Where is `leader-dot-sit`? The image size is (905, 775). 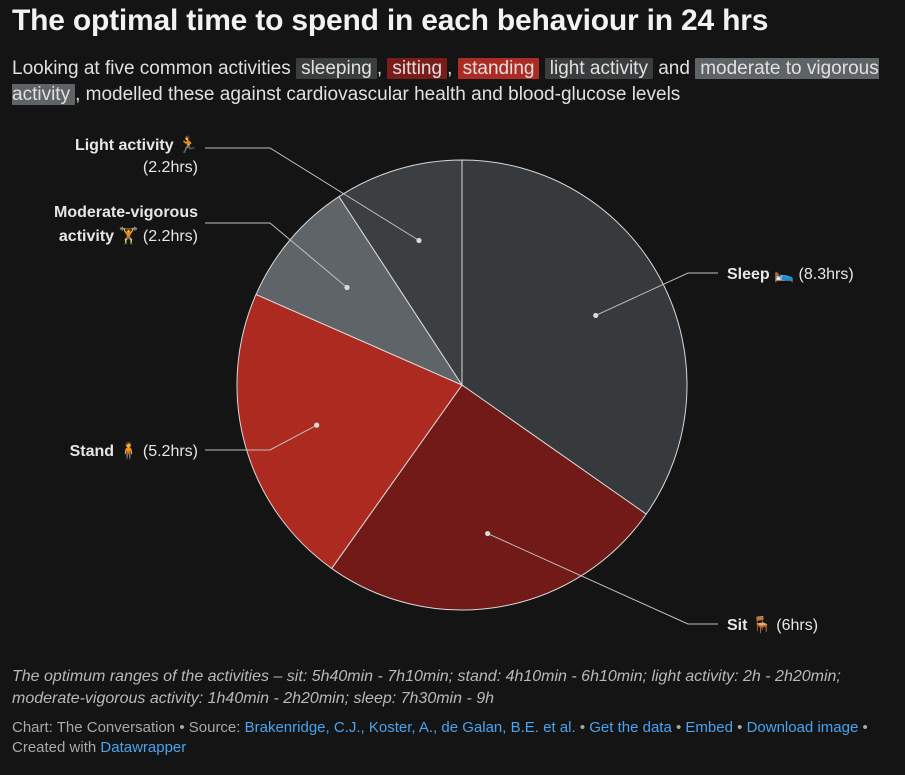
leader-dot-sit is located at coordinates (488, 533).